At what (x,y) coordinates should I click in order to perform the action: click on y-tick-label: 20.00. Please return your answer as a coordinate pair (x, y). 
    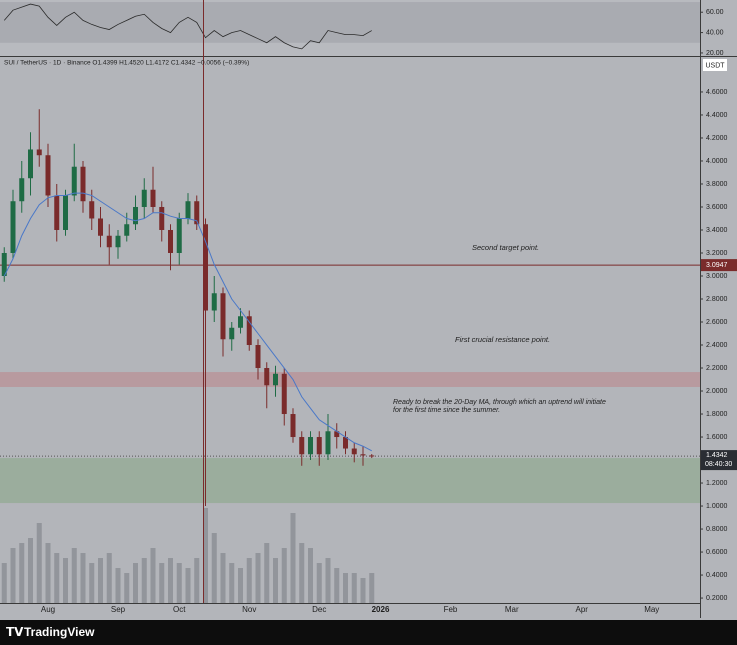
    Looking at the image, I should click on (715, 53).